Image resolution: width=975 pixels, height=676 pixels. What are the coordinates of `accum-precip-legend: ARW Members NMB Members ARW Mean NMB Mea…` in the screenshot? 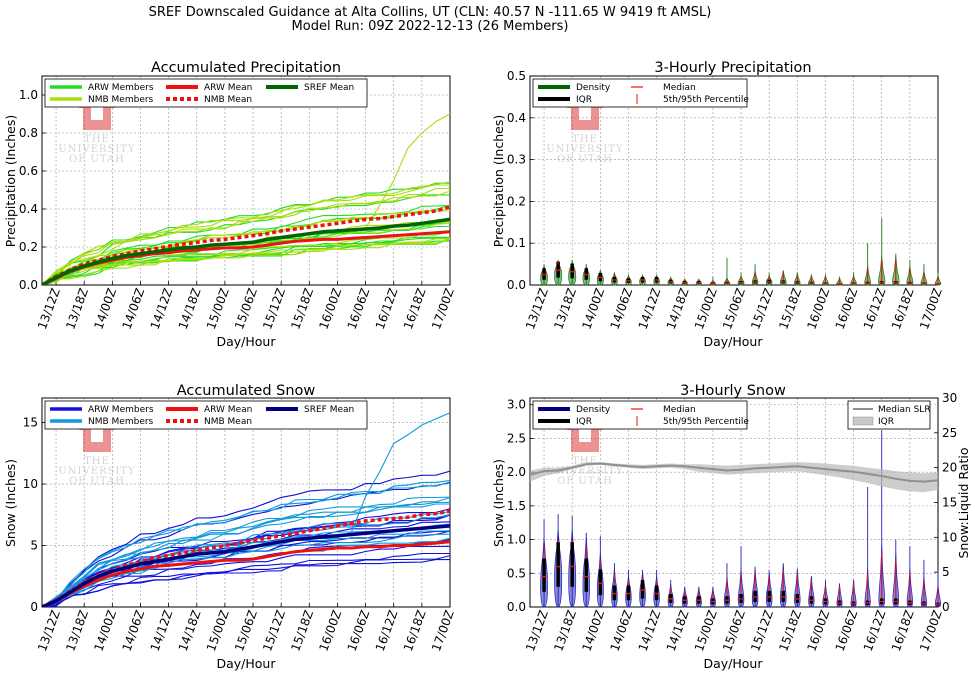 It's located at (206, 93).